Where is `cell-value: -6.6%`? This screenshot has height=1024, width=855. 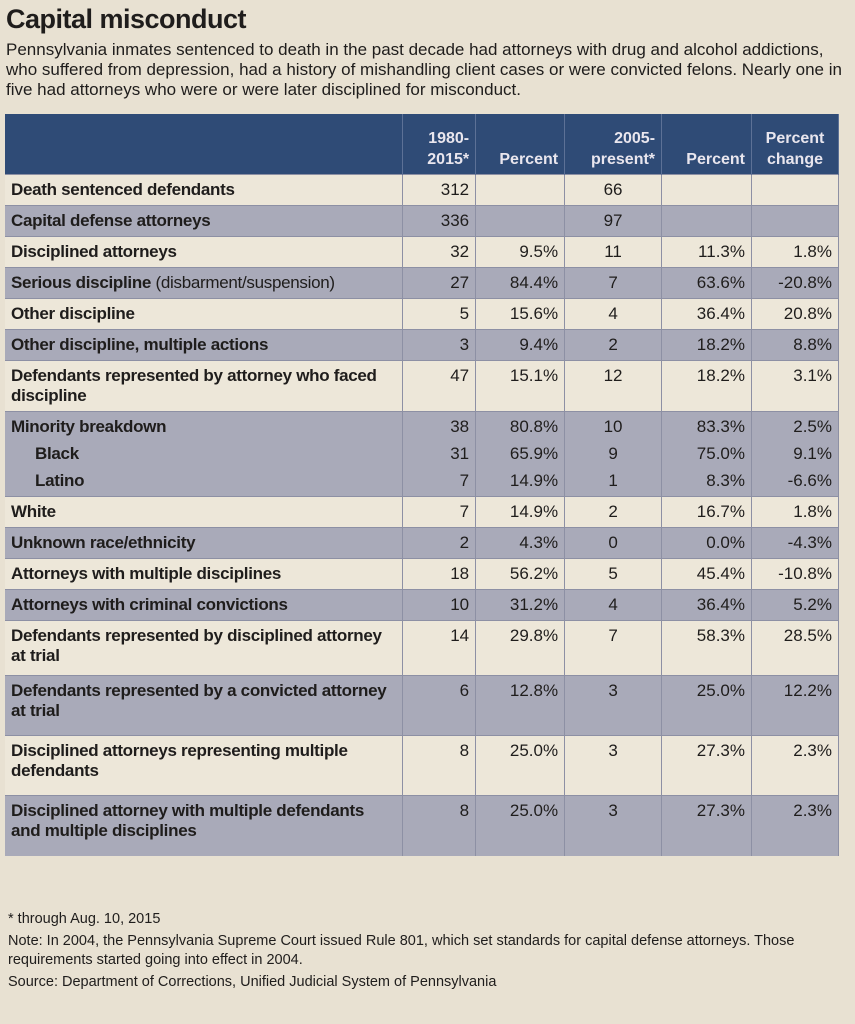 cell-value: -6.6% is located at coordinates (795, 483).